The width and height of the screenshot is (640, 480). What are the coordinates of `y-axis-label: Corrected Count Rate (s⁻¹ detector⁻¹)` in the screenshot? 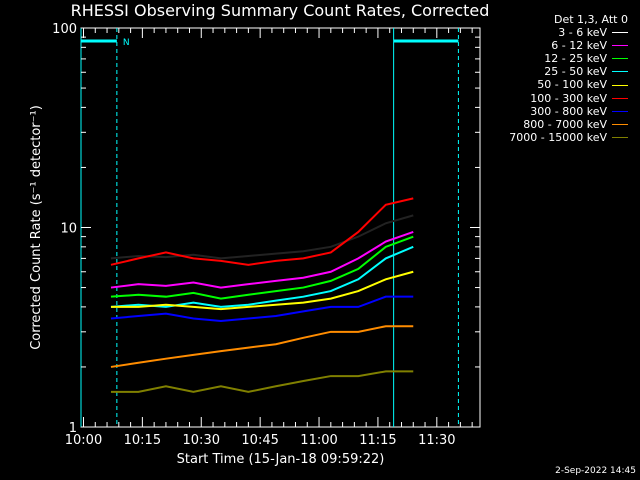 It's located at (36, 227).